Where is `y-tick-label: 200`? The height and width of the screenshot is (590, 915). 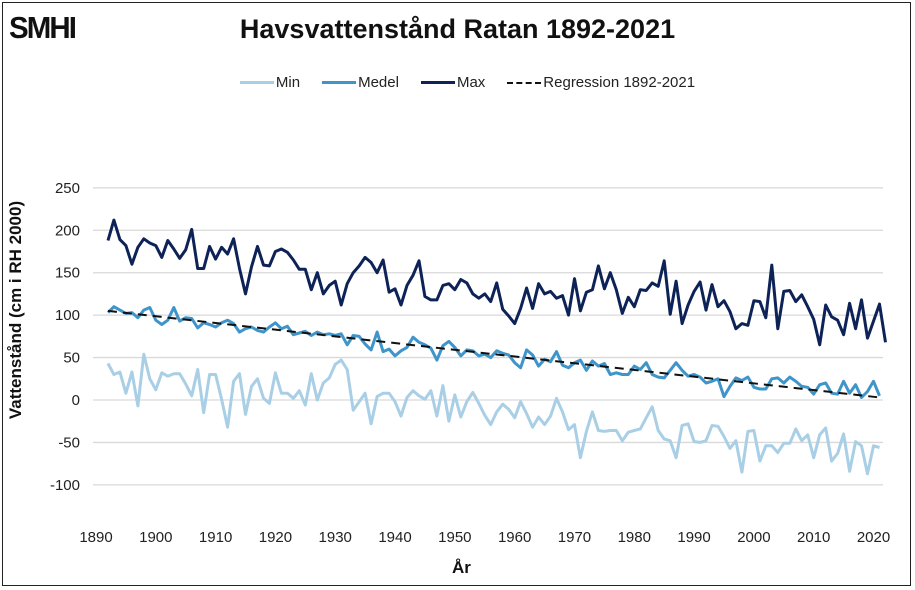
y-tick-label: 200 is located at coordinates (67, 230).